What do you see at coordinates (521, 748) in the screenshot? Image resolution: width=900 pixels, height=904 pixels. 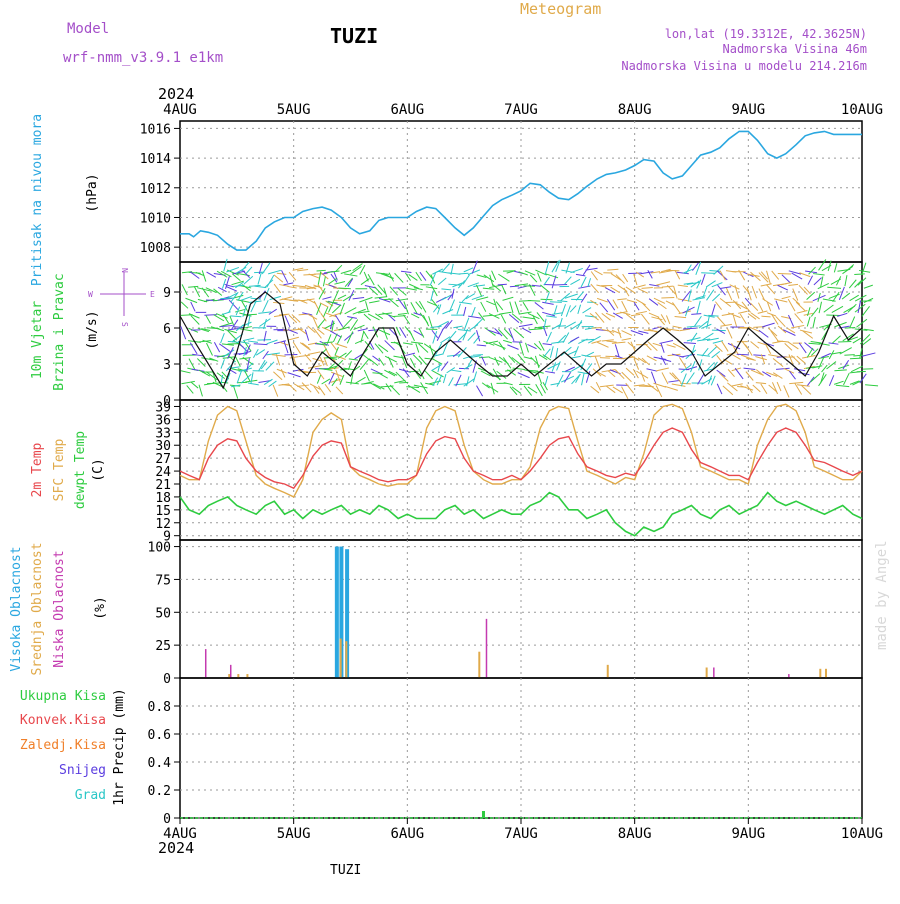 I see `panel-frame-precip` at bounding box center [521, 748].